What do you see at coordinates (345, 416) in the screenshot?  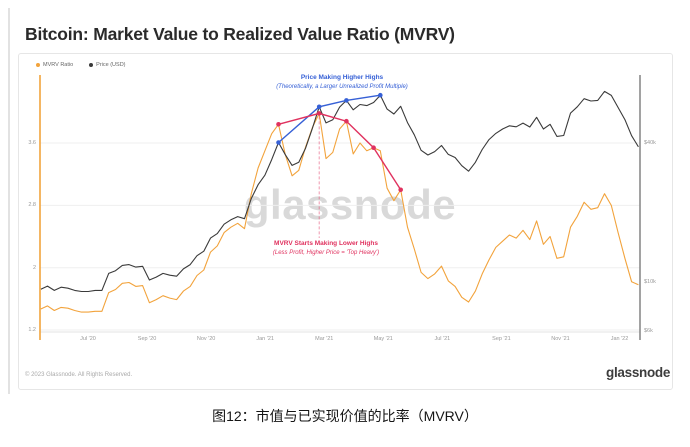 I see `figure-caption: 图12：市值与已实现价值的比率（MVRV）` at bounding box center [345, 416].